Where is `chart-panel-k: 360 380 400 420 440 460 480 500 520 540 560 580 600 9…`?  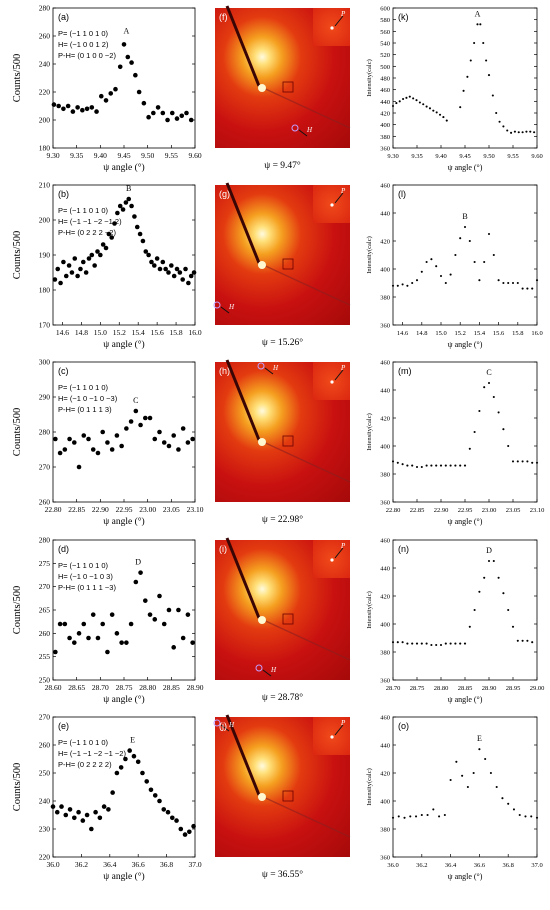 chart-panel-k: 360 380 400 420 440 460 480 500 520 540 560 580 600 9… is located at coordinates (454, 89).